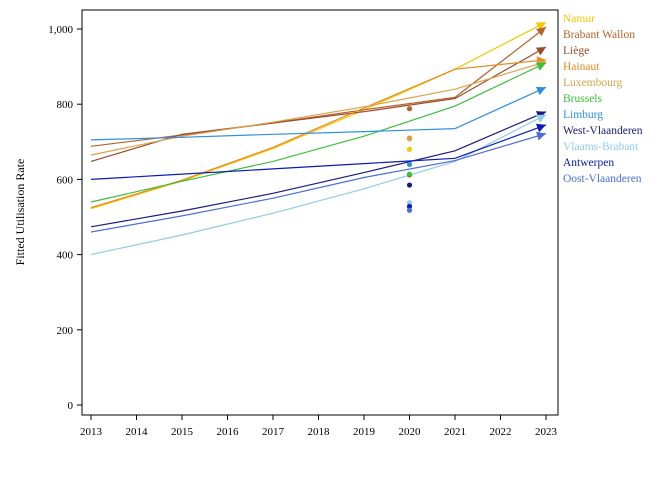 The image size is (672, 480). I want to click on y-axis-label: Fitted Utilisation Rate, so click(20, 212).